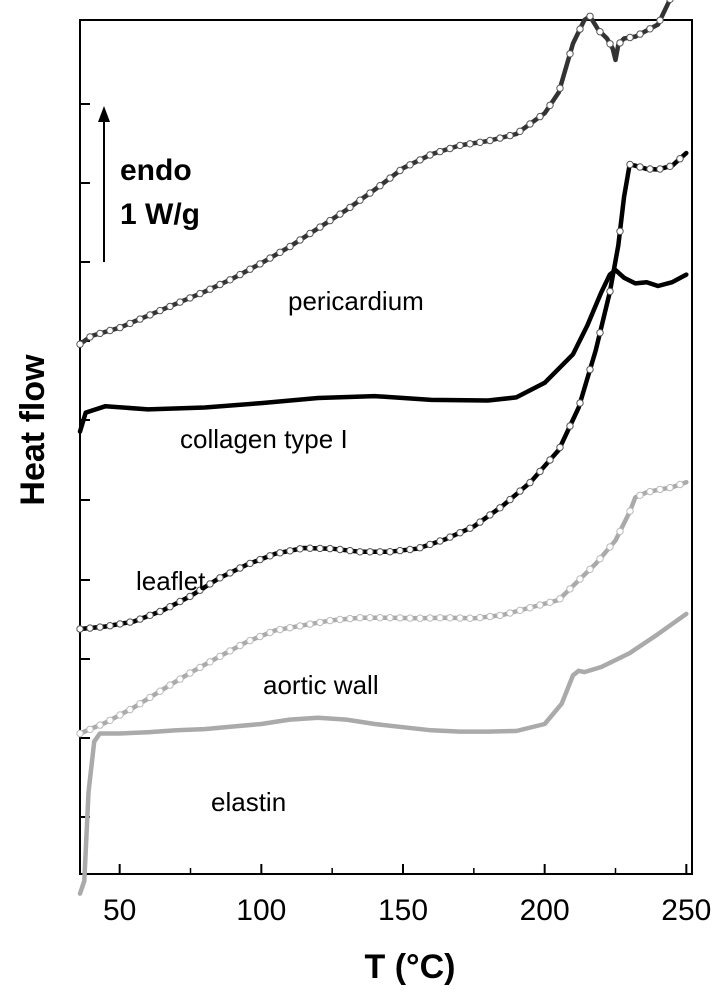 This screenshot has width=726, height=1000. I want to click on x-tick-label-200: 200, so click(545, 910).